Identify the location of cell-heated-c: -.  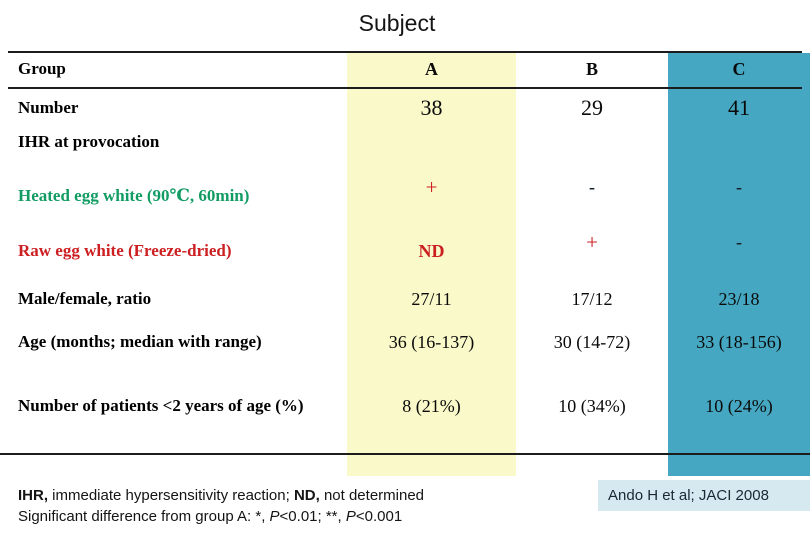
(739, 192).